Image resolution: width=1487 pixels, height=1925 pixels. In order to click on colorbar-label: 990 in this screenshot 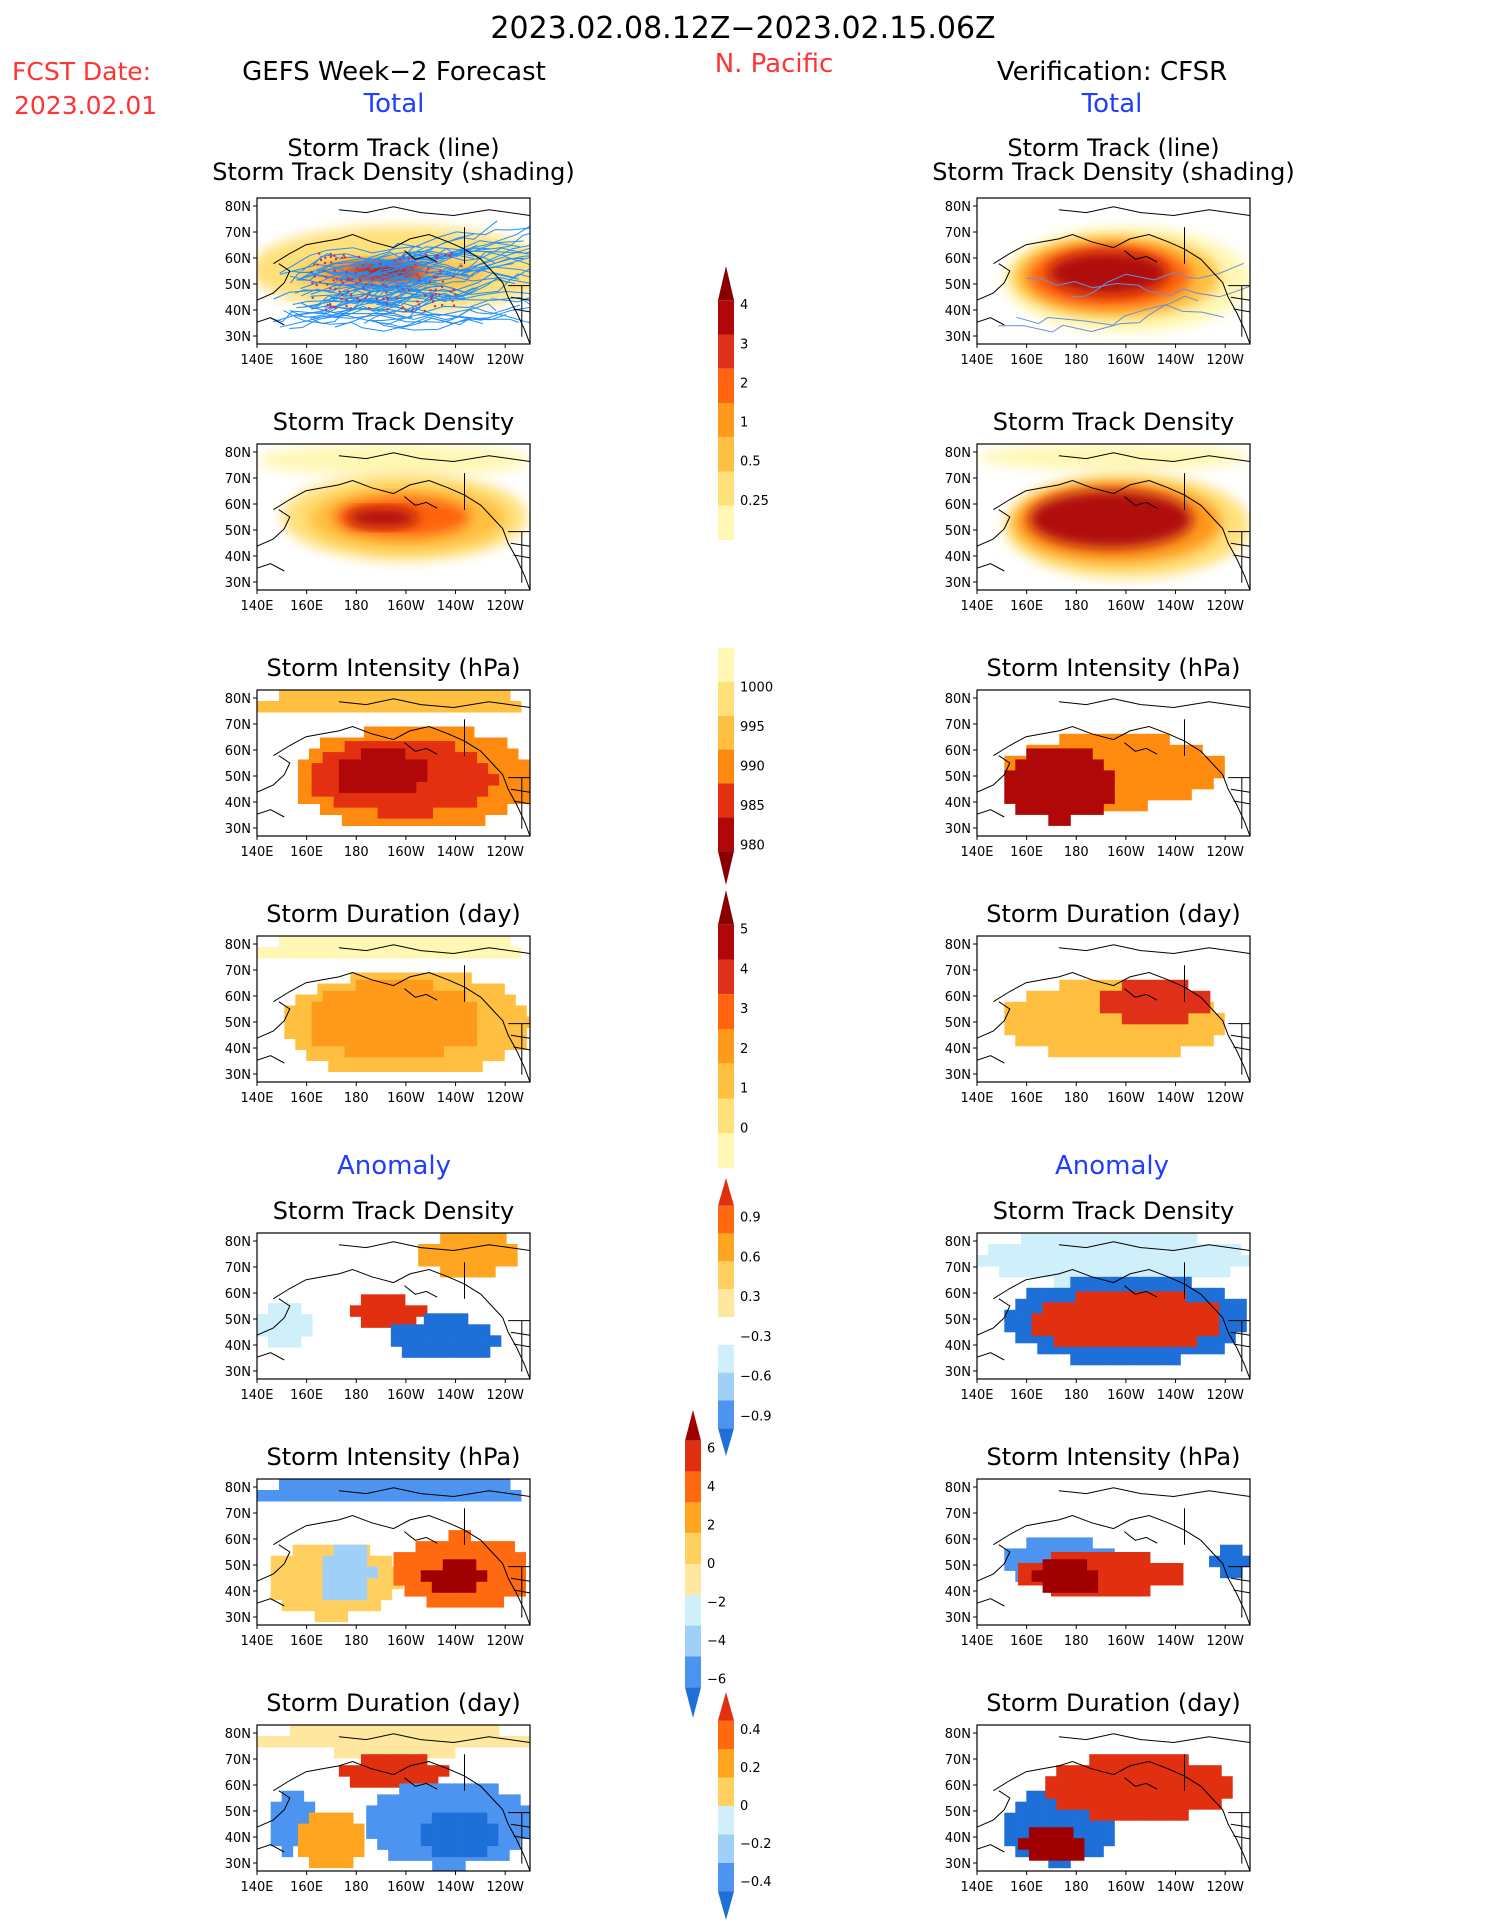, I will do `click(752, 767)`.